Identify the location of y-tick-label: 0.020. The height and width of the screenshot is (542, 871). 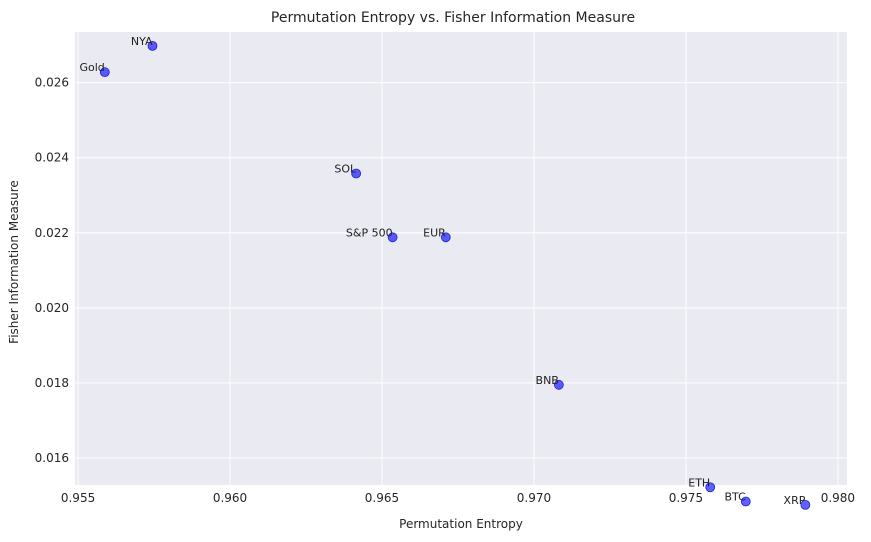
(52, 308).